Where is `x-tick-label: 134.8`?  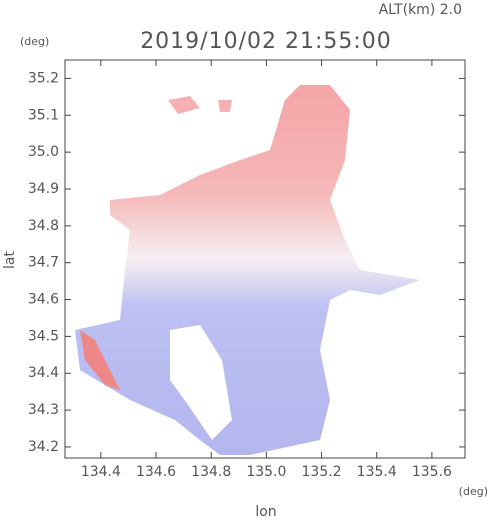
x-tick-label: 134.8 is located at coordinates (211, 472).